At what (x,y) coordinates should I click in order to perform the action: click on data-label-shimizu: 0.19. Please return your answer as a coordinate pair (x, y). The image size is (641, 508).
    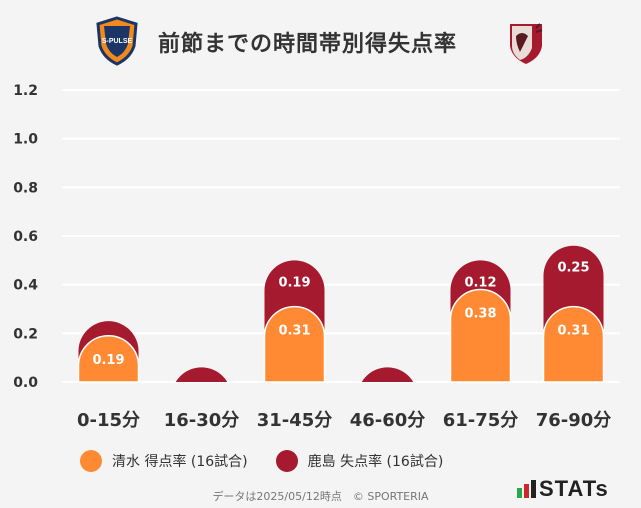
    Looking at the image, I should click on (108, 360).